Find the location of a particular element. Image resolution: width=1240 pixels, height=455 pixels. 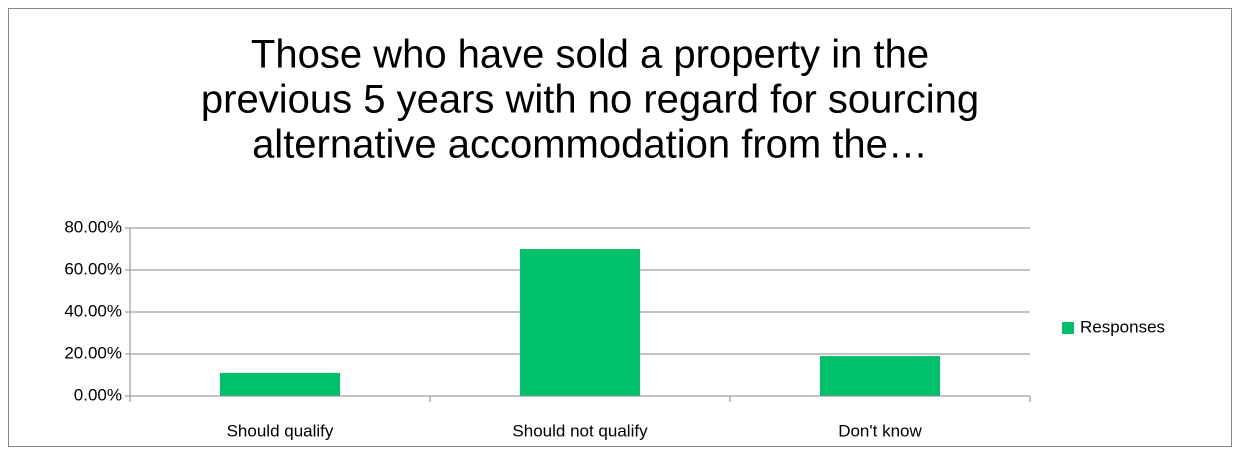

y-tick-label: 60.00% is located at coordinates (93, 268).